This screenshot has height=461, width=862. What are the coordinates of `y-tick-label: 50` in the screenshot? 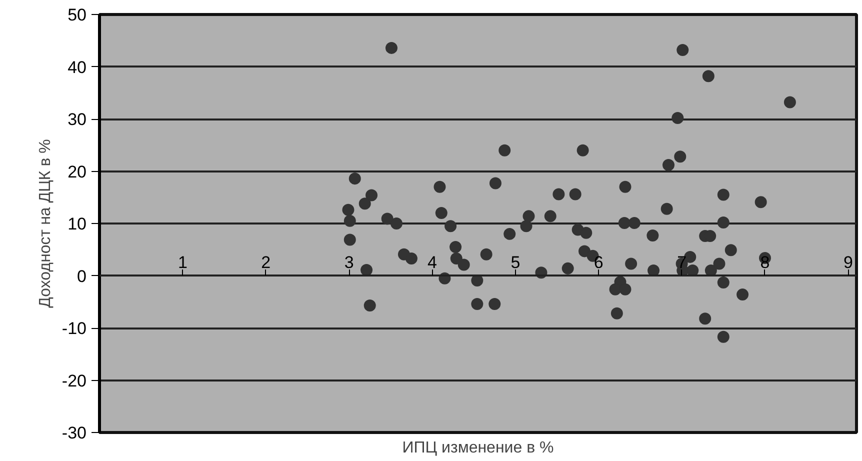 It's located at (77, 15).